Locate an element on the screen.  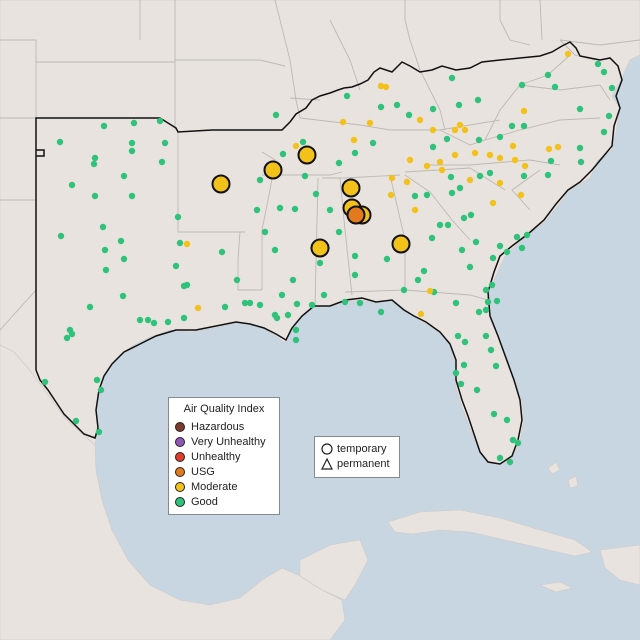
legend-label: Good is located at coordinates (204, 502).